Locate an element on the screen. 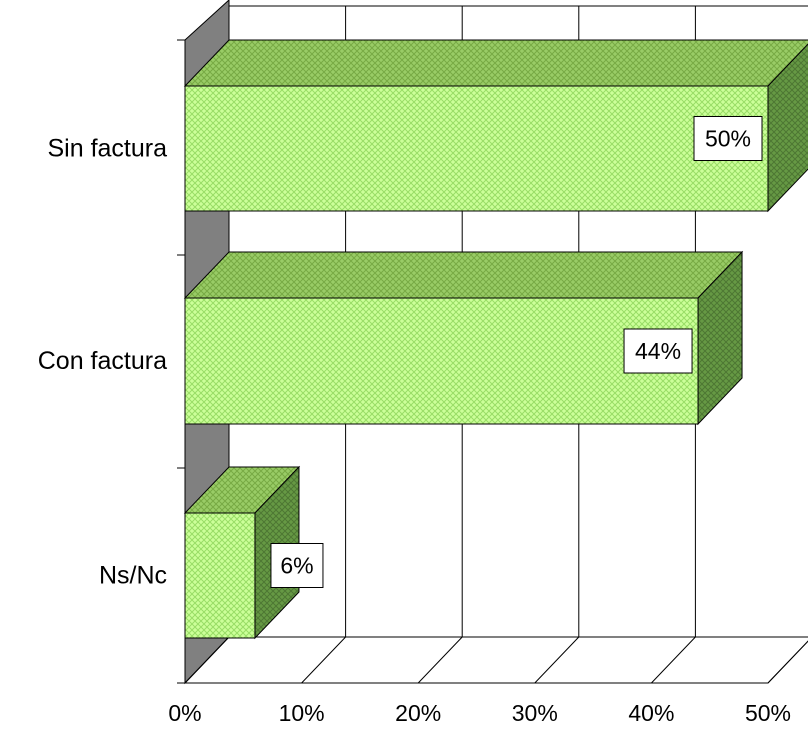 Image resolution: width=808 pixels, height=729 pixels. x-tick-label: 0% is located at coordinates (184, 713).